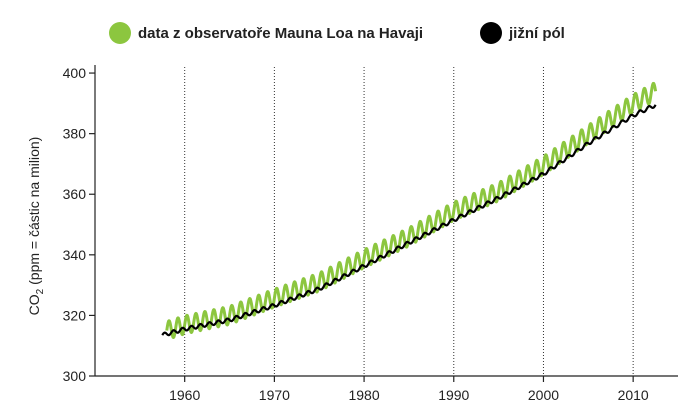 This screenshot has height=418, width=680. What do you see at coordinates (363, 395) in the screenshot?
I see `x-tick-label-1980: 1980` at bounding box center [363, 395].